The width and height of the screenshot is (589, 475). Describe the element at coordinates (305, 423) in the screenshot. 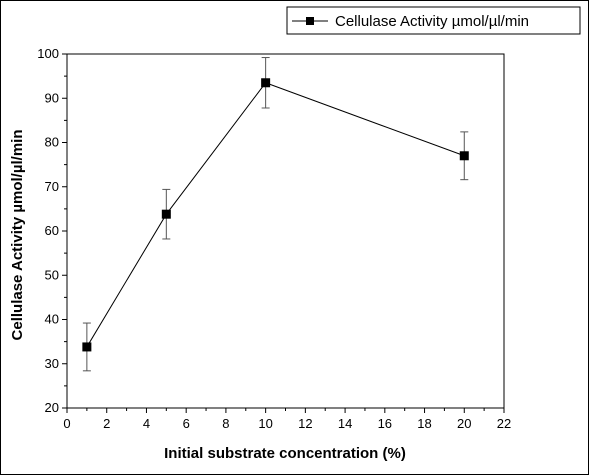

I see `x-tick-label: 12` at that location.